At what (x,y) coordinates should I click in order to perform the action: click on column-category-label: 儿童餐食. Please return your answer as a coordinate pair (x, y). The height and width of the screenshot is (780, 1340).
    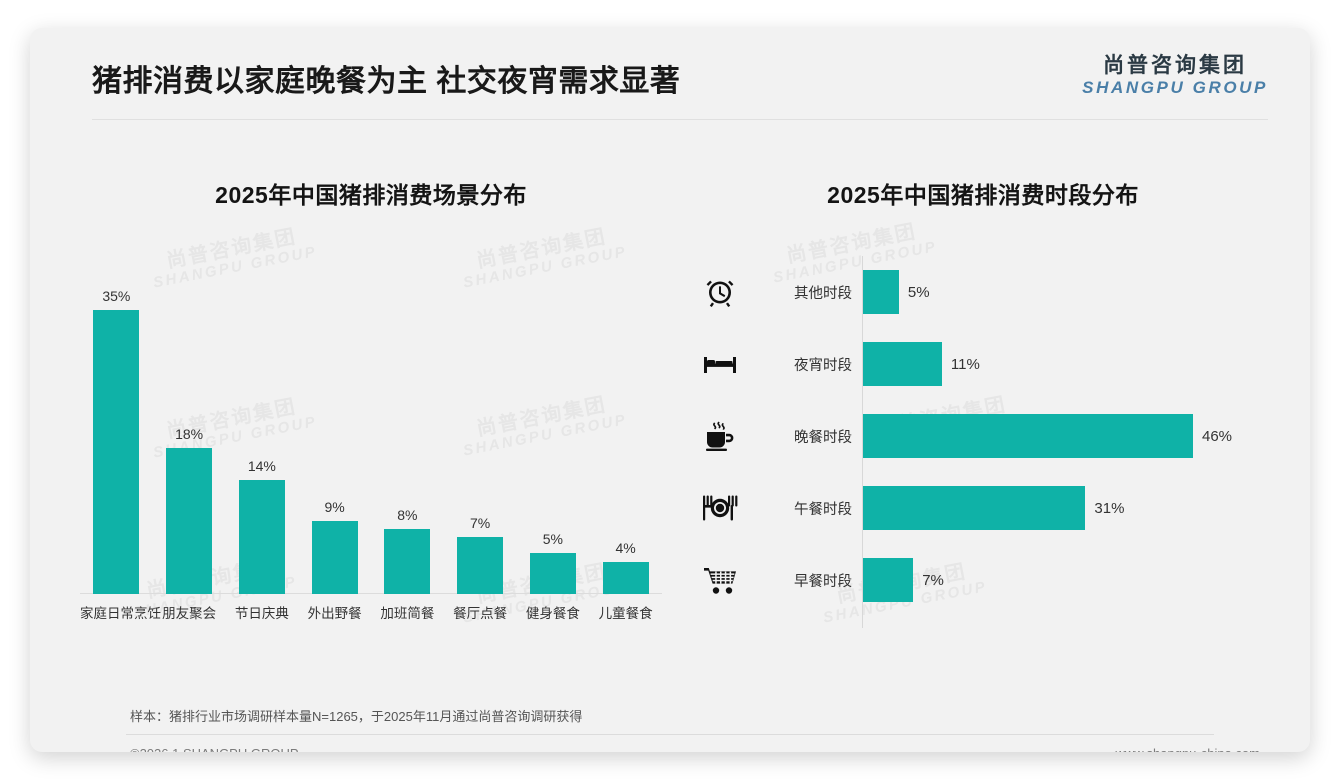
    Looking at the image, I should click on (625, 613).